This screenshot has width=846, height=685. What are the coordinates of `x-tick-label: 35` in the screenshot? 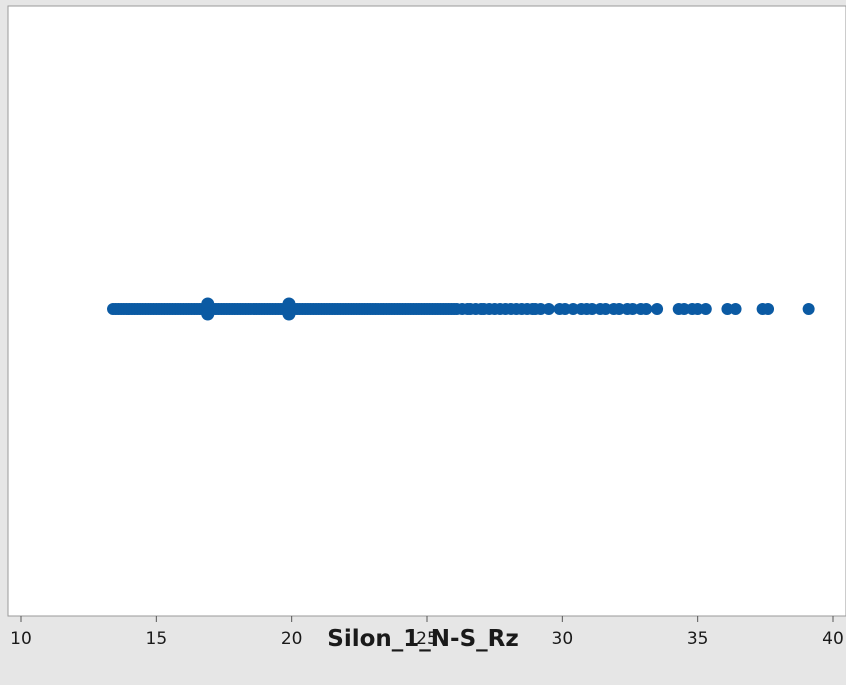 It's located at (698, 639).